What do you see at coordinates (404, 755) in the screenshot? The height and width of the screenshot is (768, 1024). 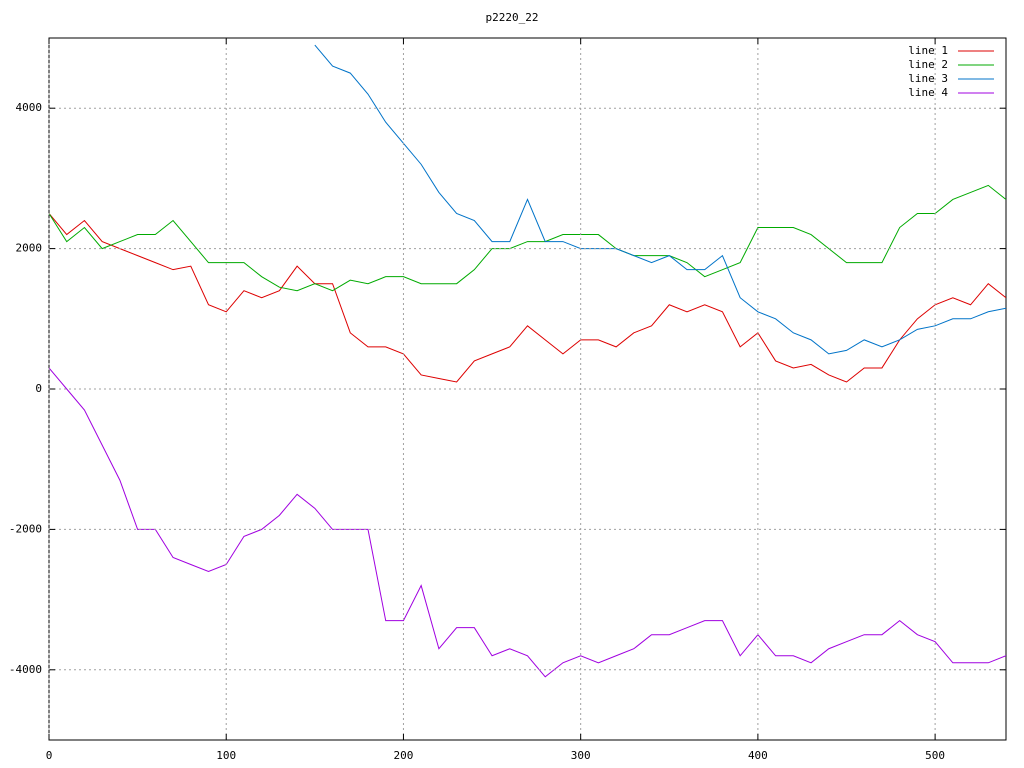 I see `x-tick-label: 200` at bounding box center [404, 755].